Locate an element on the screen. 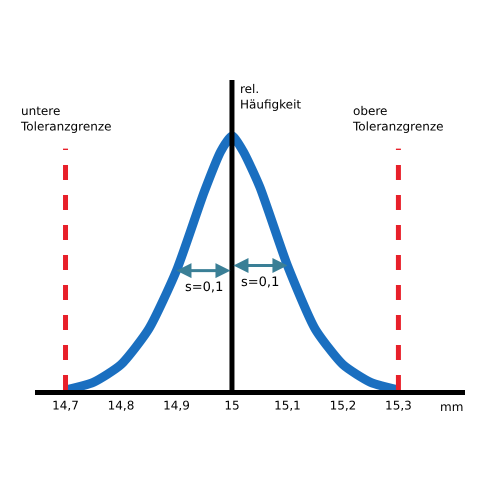 The height and width of the screenshot is (500, 500). x-tick-label: 15,2 is located at coordinates (343, 405).